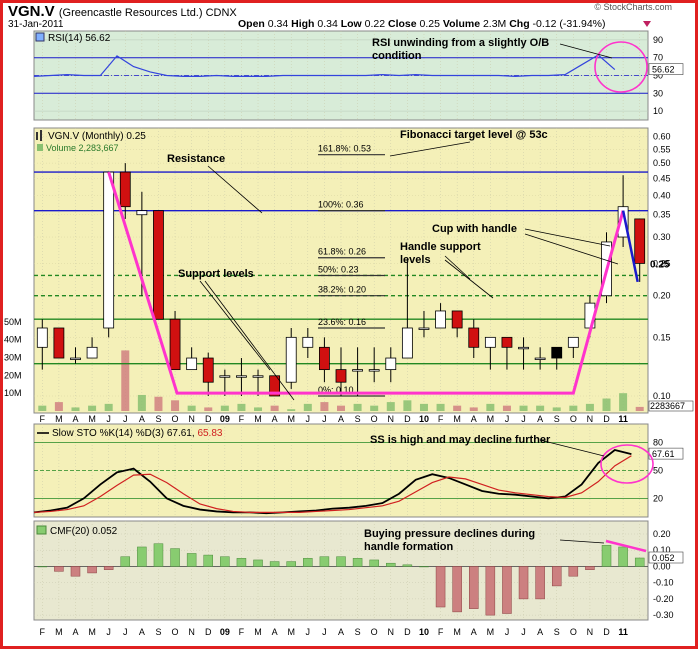  What do you see at coordinates (36, 24) in the screenshot?
I see `chart-date: 31-Jan-2011` at bounding box center [36, 24].